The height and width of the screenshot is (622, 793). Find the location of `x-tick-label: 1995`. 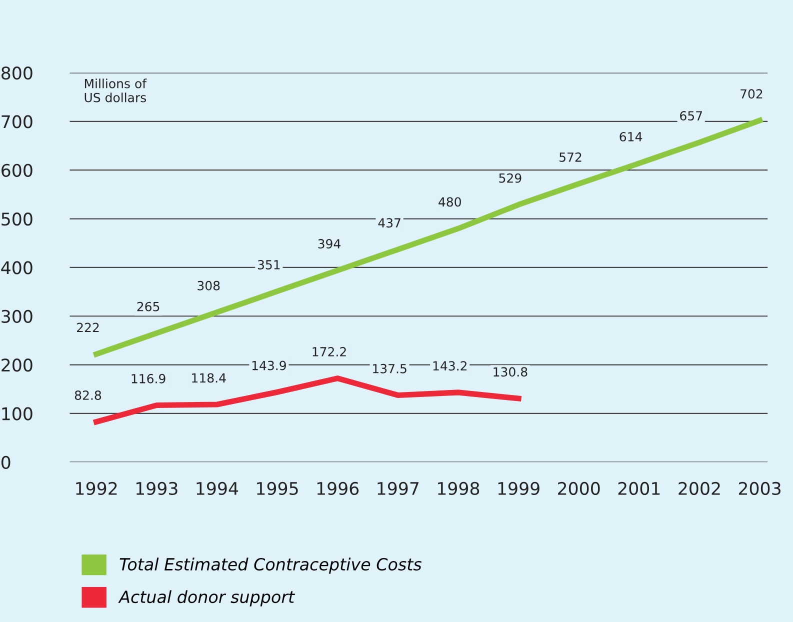

x-tick-label: 1995 is located at coordinates (277, 489).